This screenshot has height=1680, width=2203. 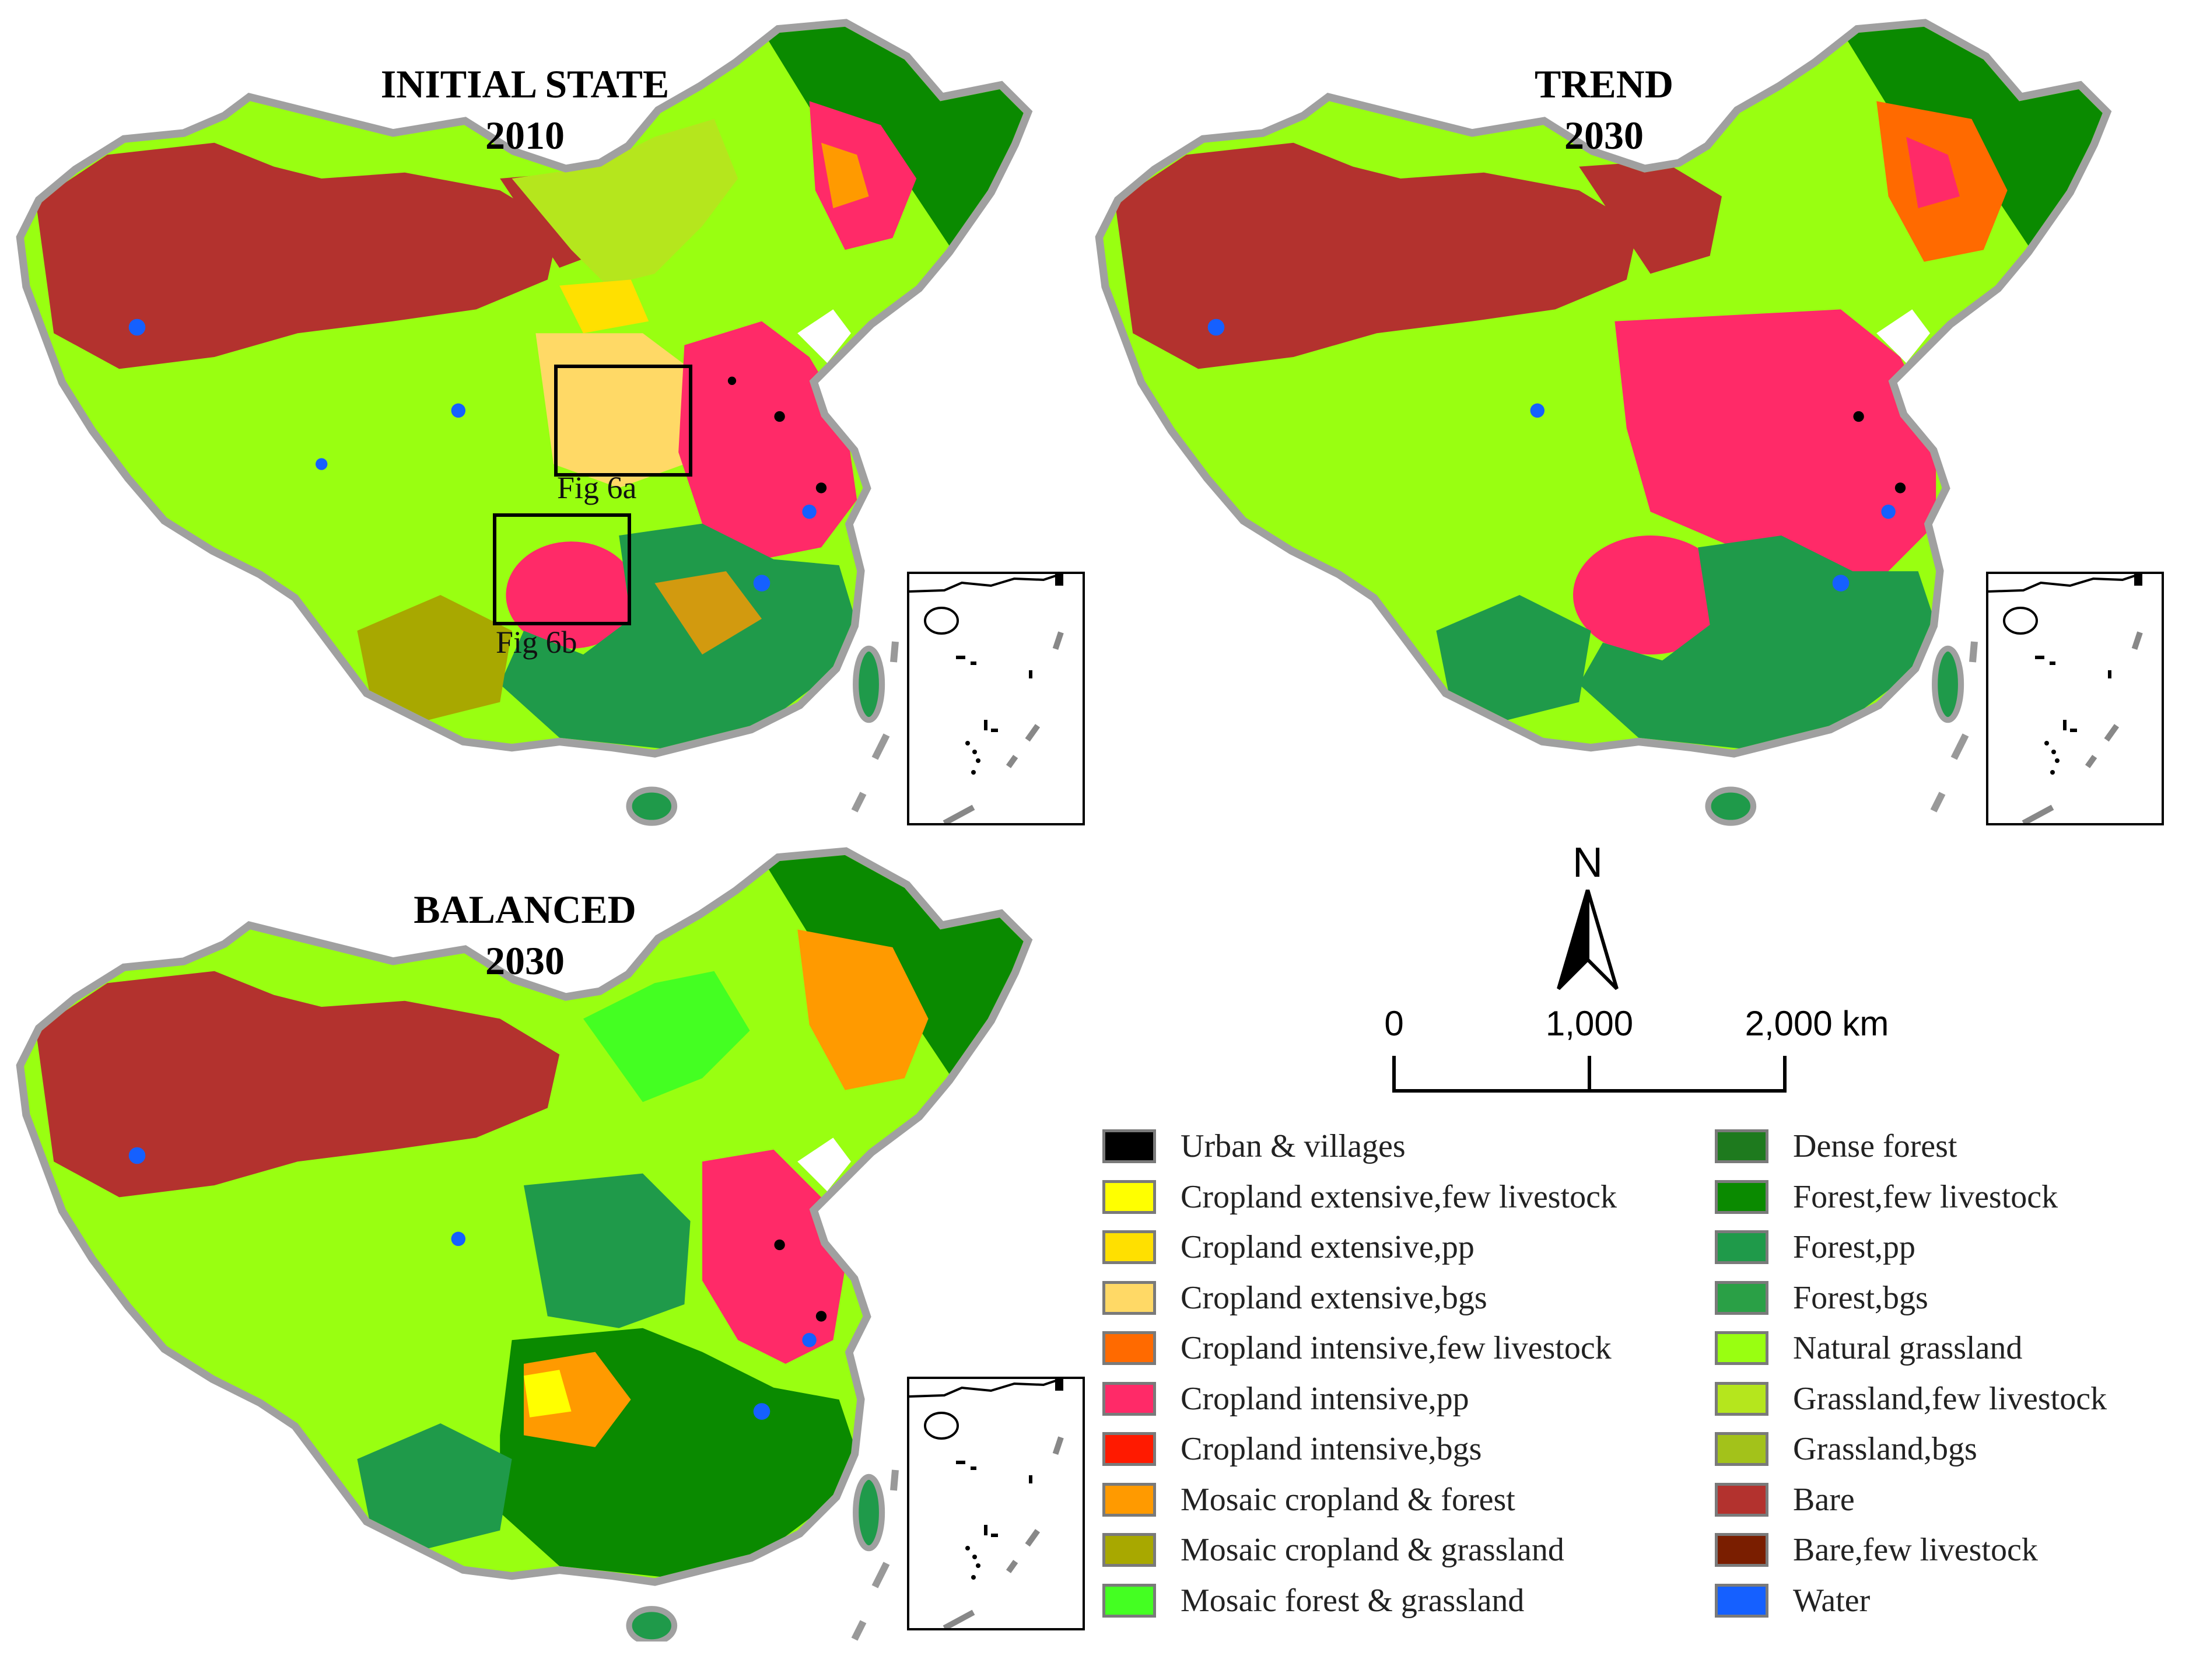 I want to click on legend-label: Water, so click(x=1832, y=1601).